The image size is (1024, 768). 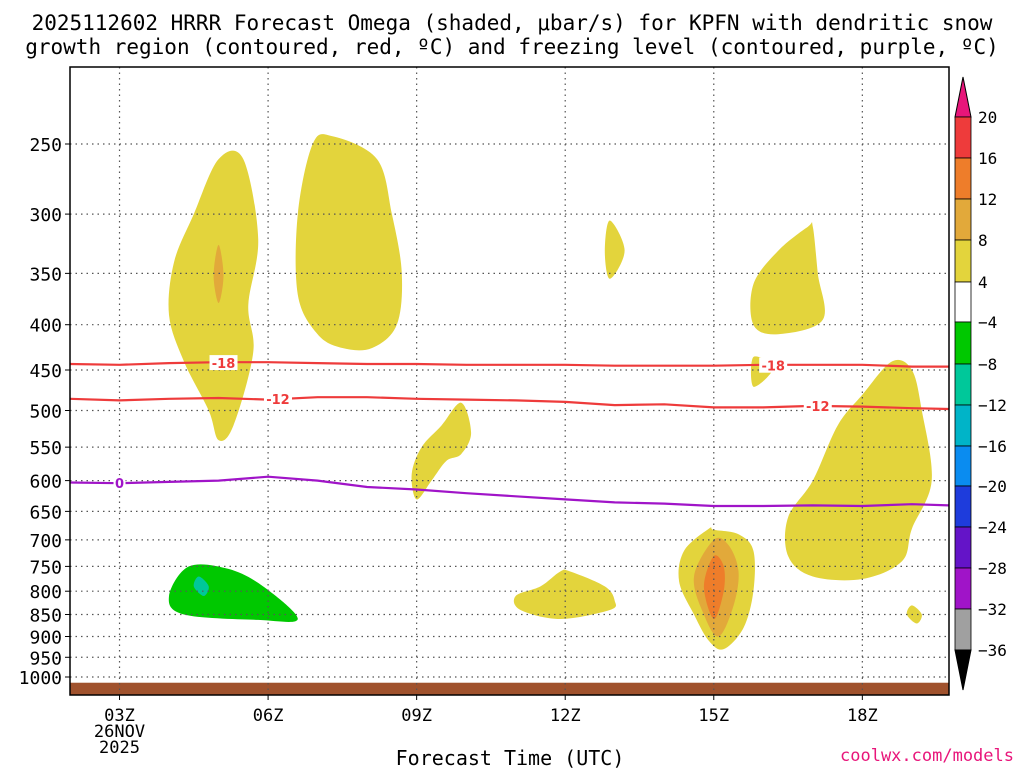 I want to click on x-tick-year: 2025, so click(x=119, y=748).